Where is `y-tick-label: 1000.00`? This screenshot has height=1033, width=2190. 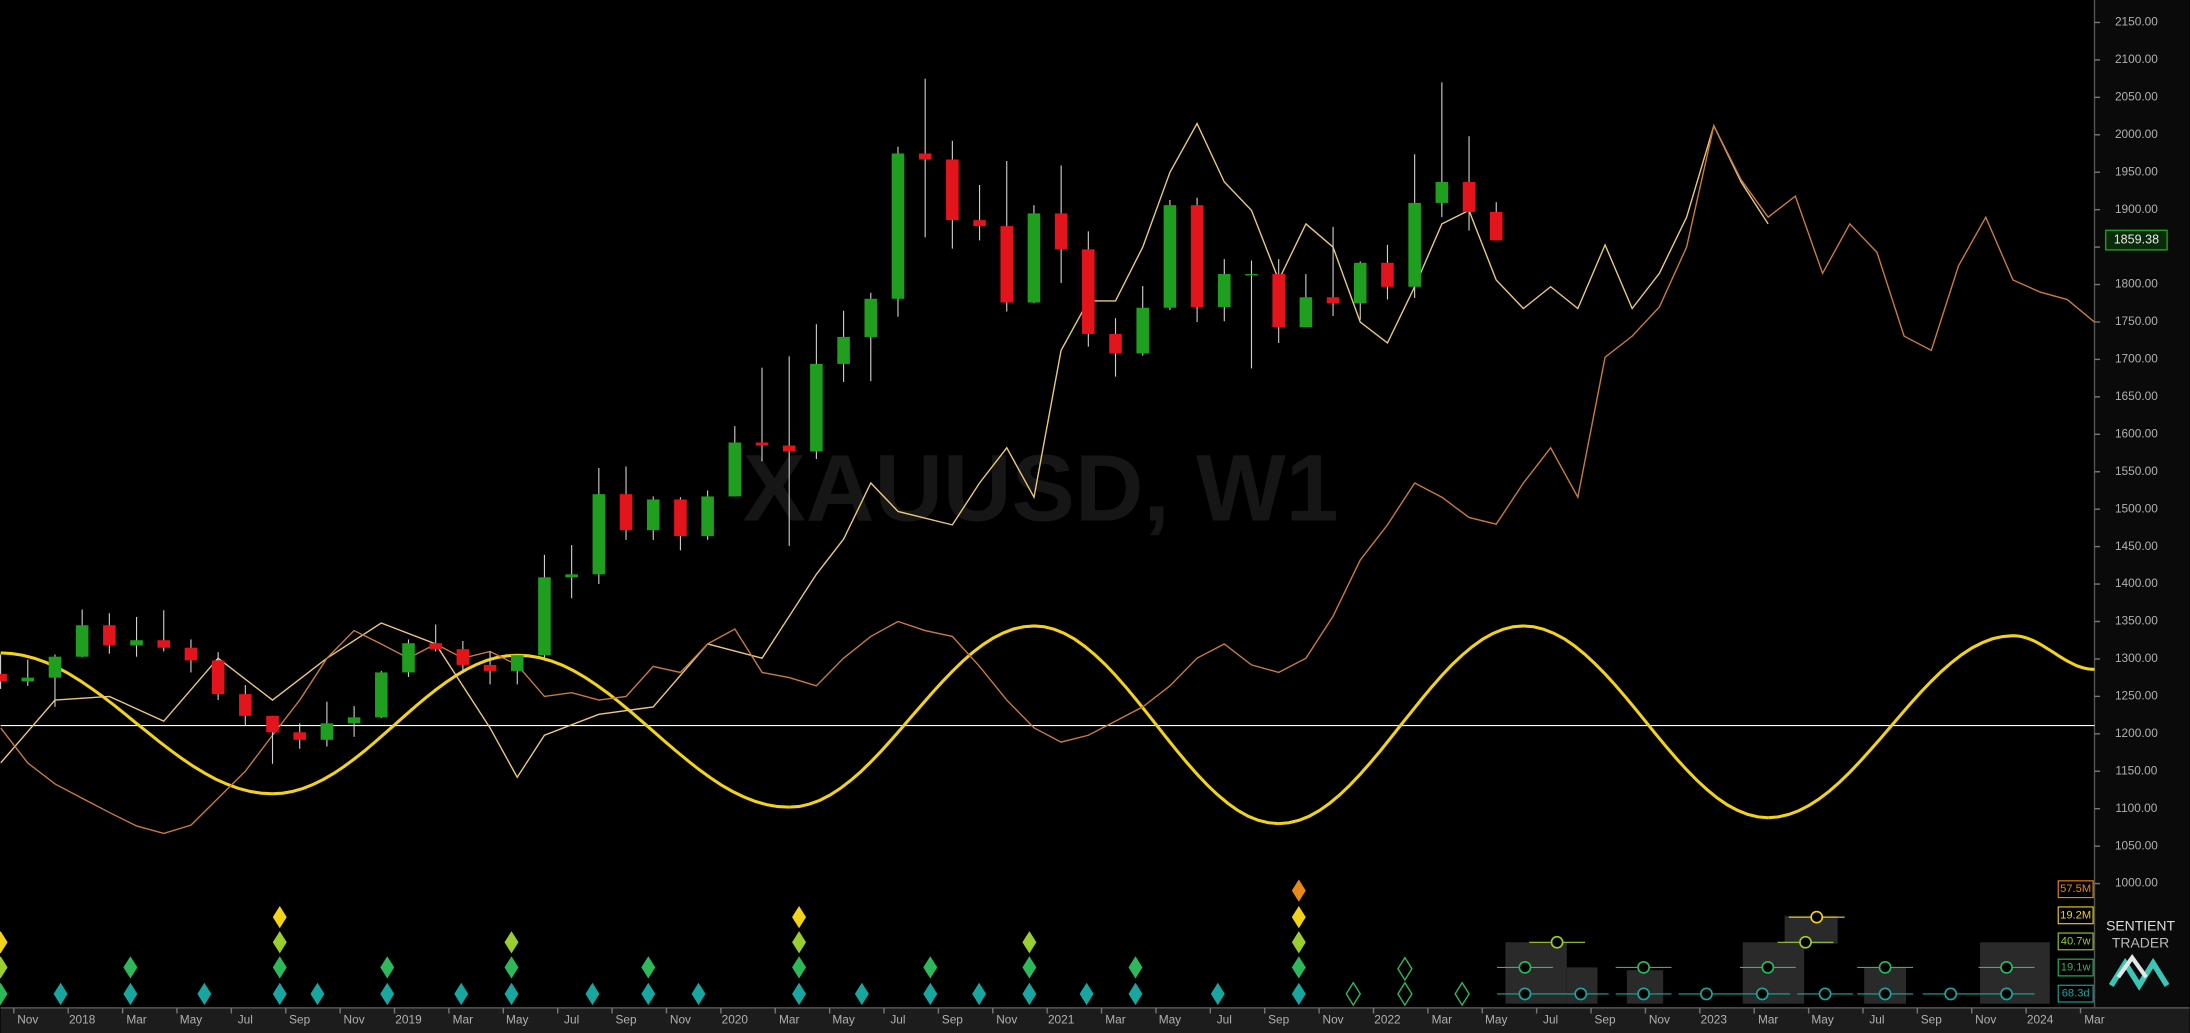 y-tick-label: 1000.00 is located at coordinates (2136, 883).